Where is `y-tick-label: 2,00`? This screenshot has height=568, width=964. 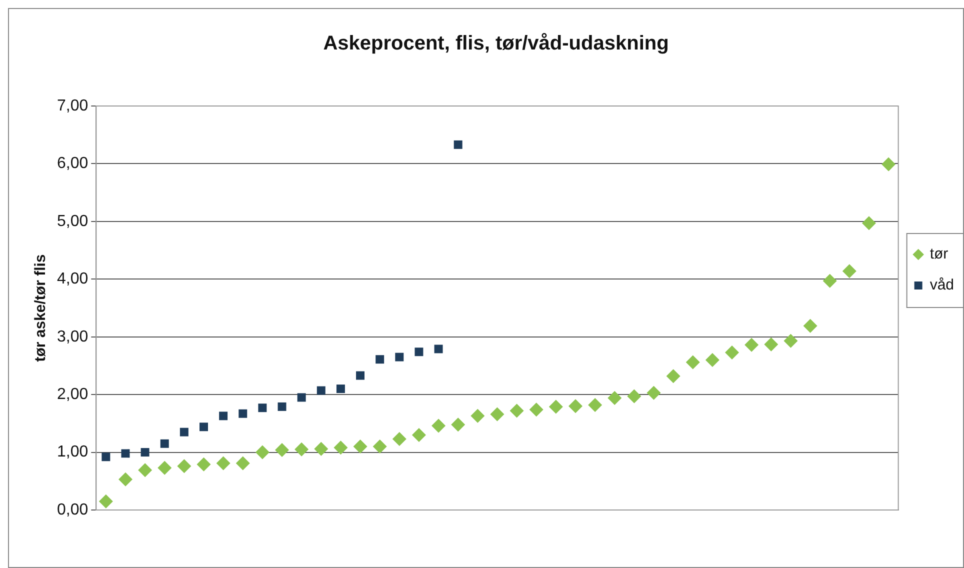 y-tick-label: 2,00 is located at coordinates (72, 394).